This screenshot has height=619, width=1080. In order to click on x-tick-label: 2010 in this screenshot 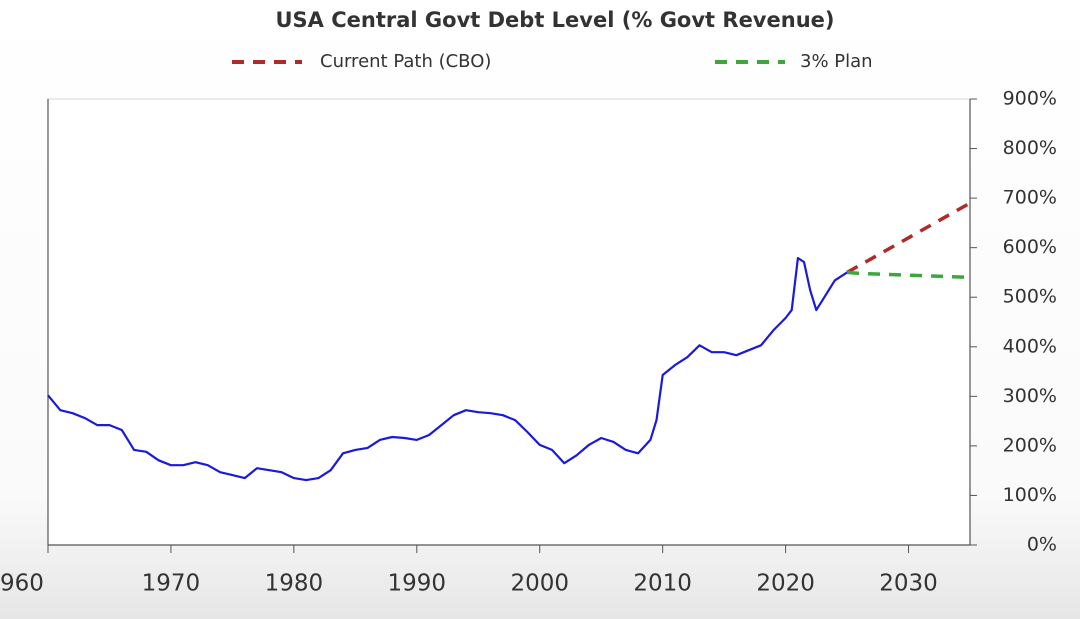, I will do `click(662, 584)`.